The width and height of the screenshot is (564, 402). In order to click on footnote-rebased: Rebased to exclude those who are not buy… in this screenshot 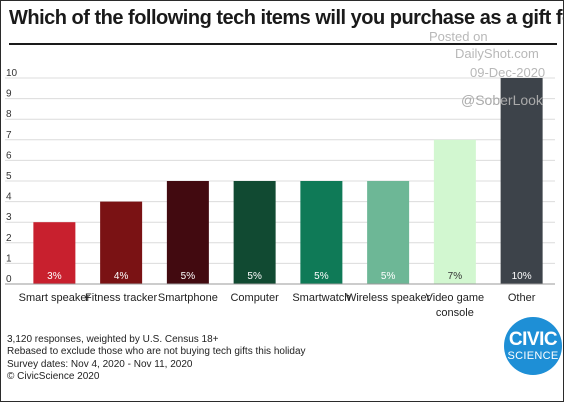, I will do `click(156, 352)`.